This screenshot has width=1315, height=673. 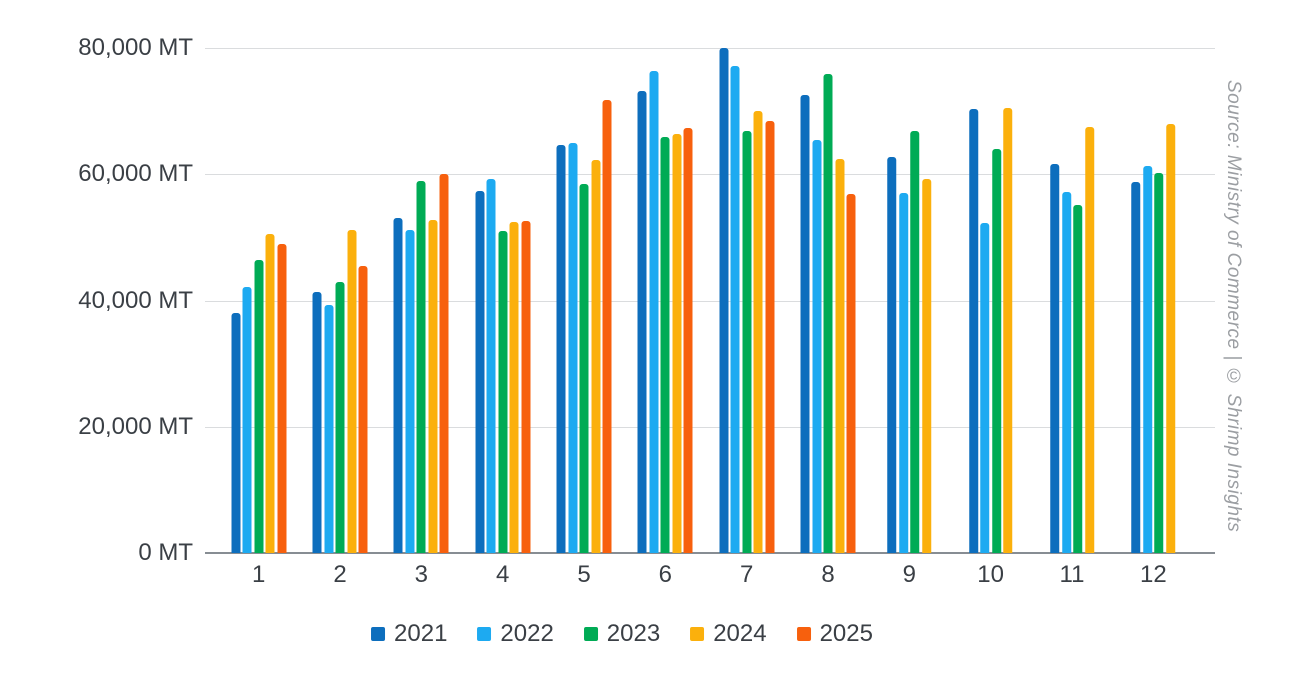 I want to click on legend-item-2025: 2025, so click(x=834, y=634).